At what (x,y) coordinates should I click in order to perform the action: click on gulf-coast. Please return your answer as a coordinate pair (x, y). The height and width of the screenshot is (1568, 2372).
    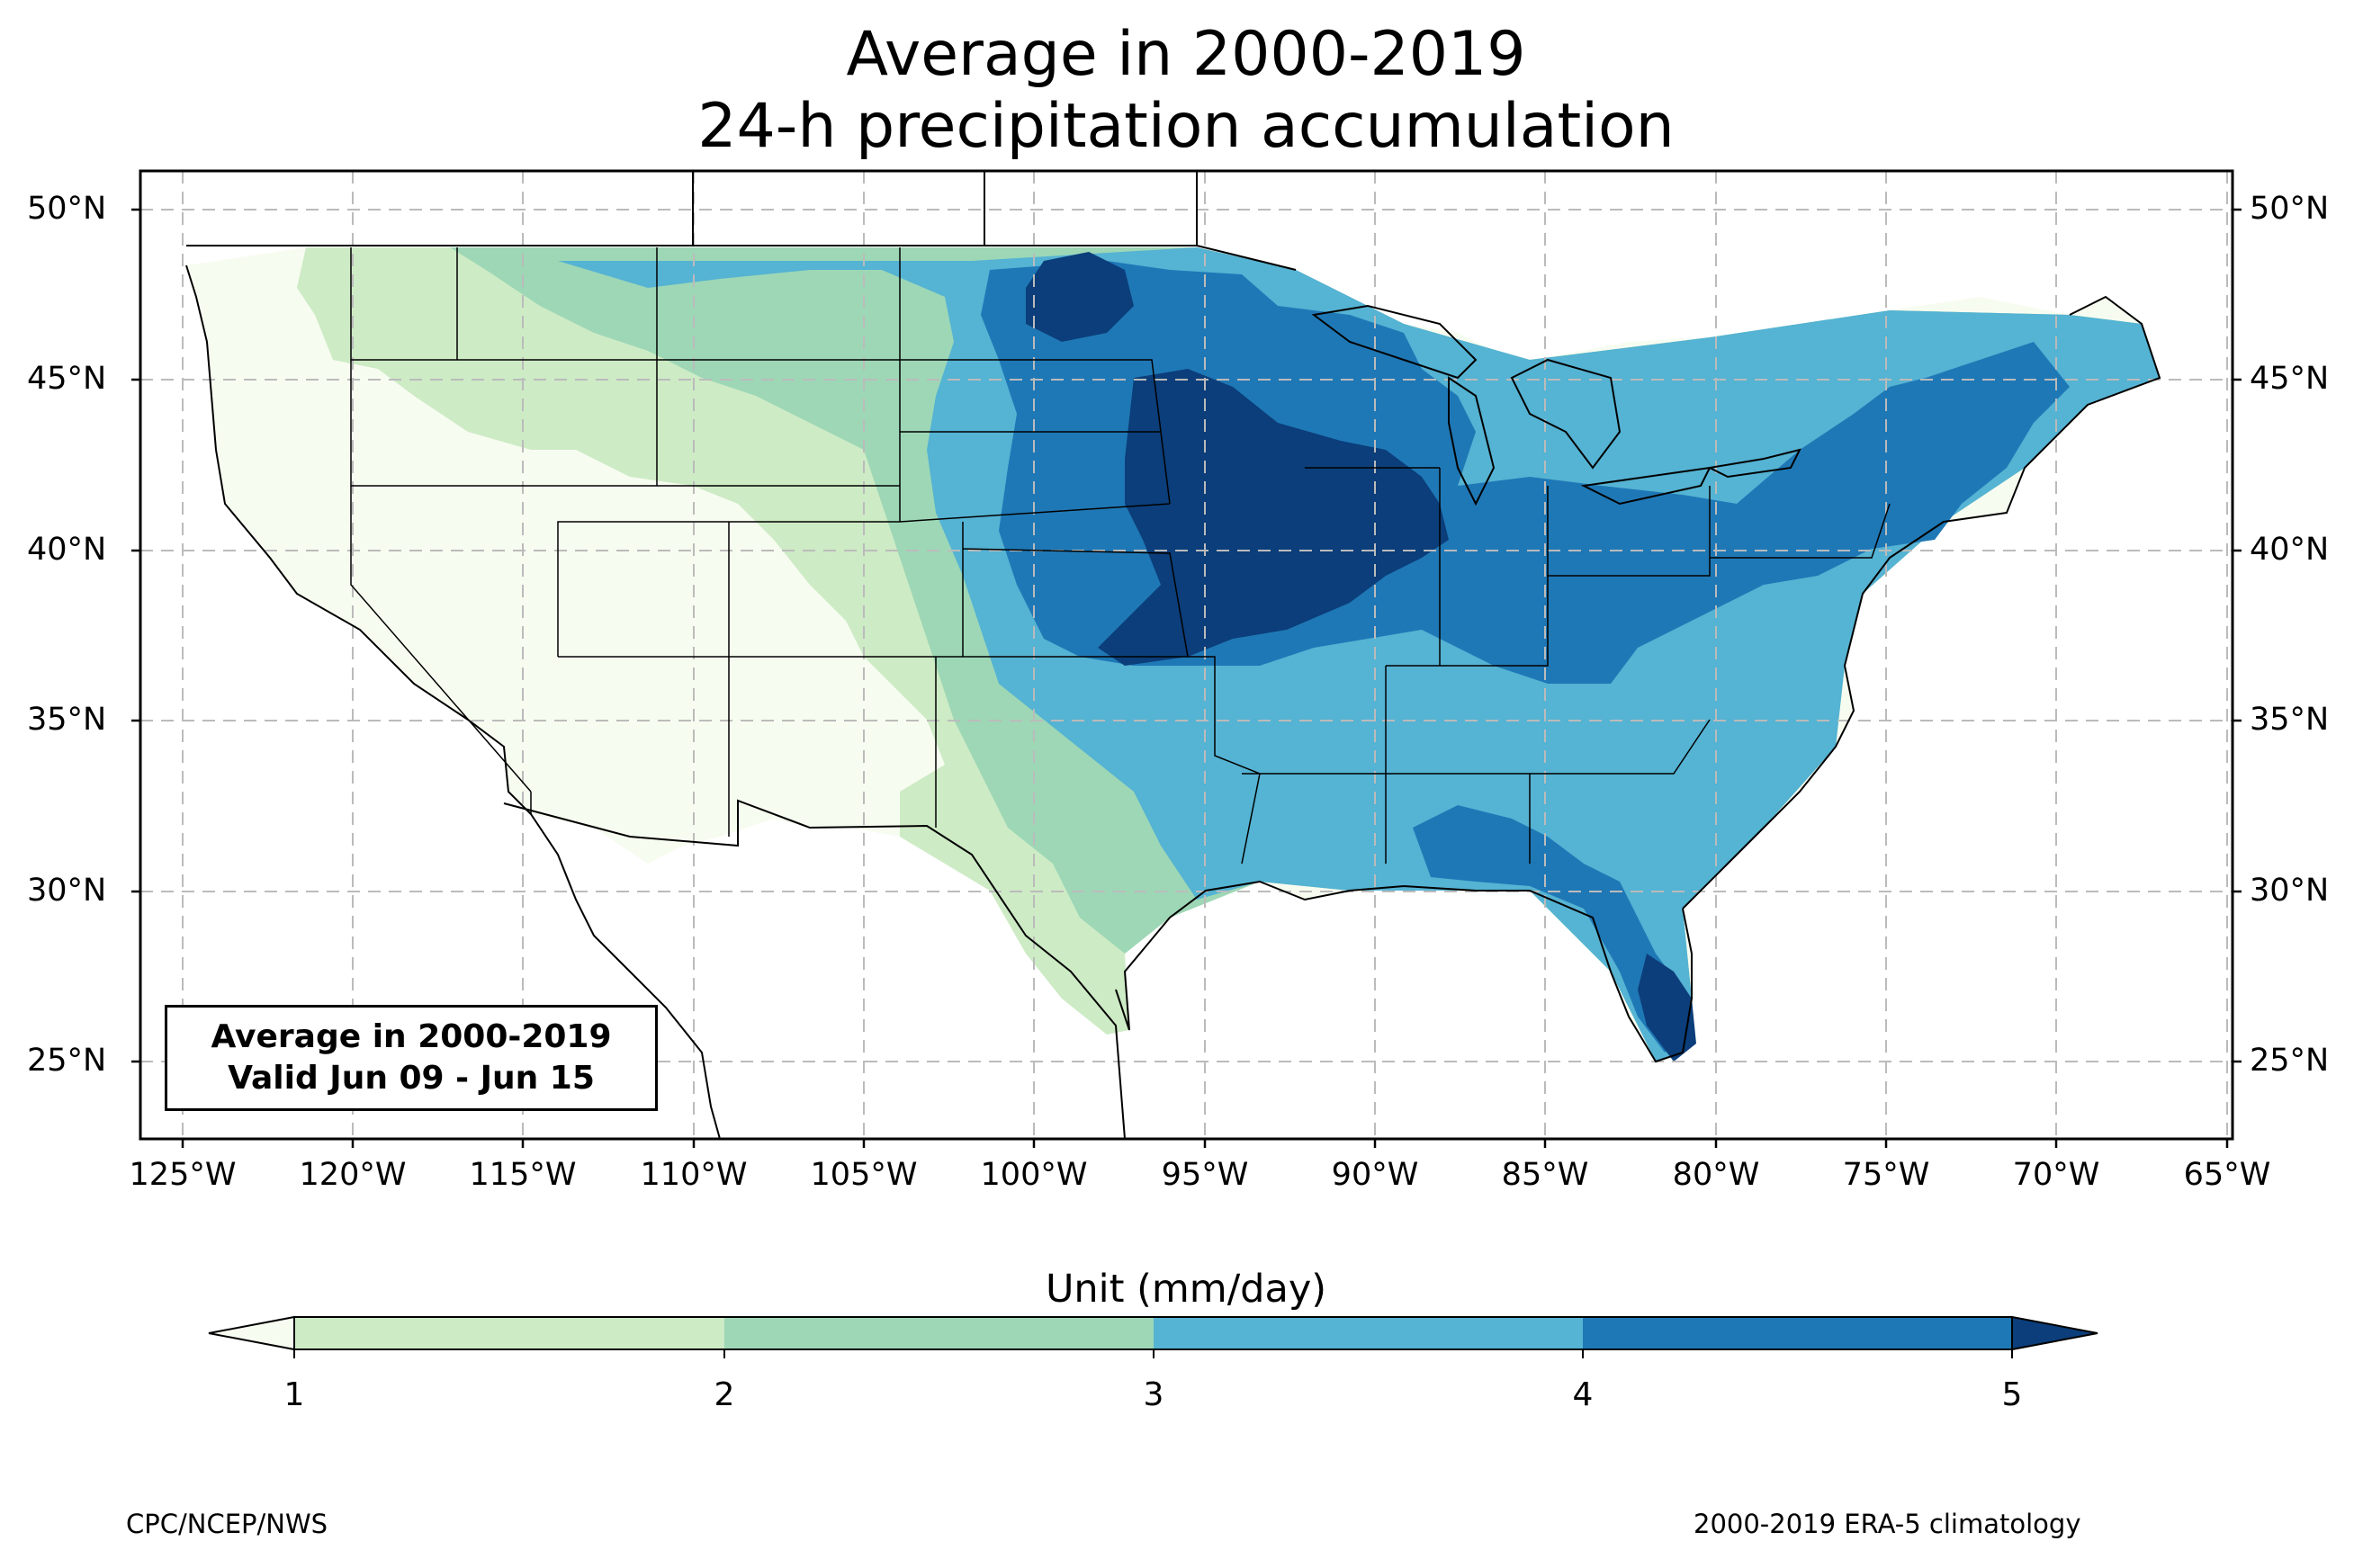
    Looking at the image, I should click on (1404, 971).